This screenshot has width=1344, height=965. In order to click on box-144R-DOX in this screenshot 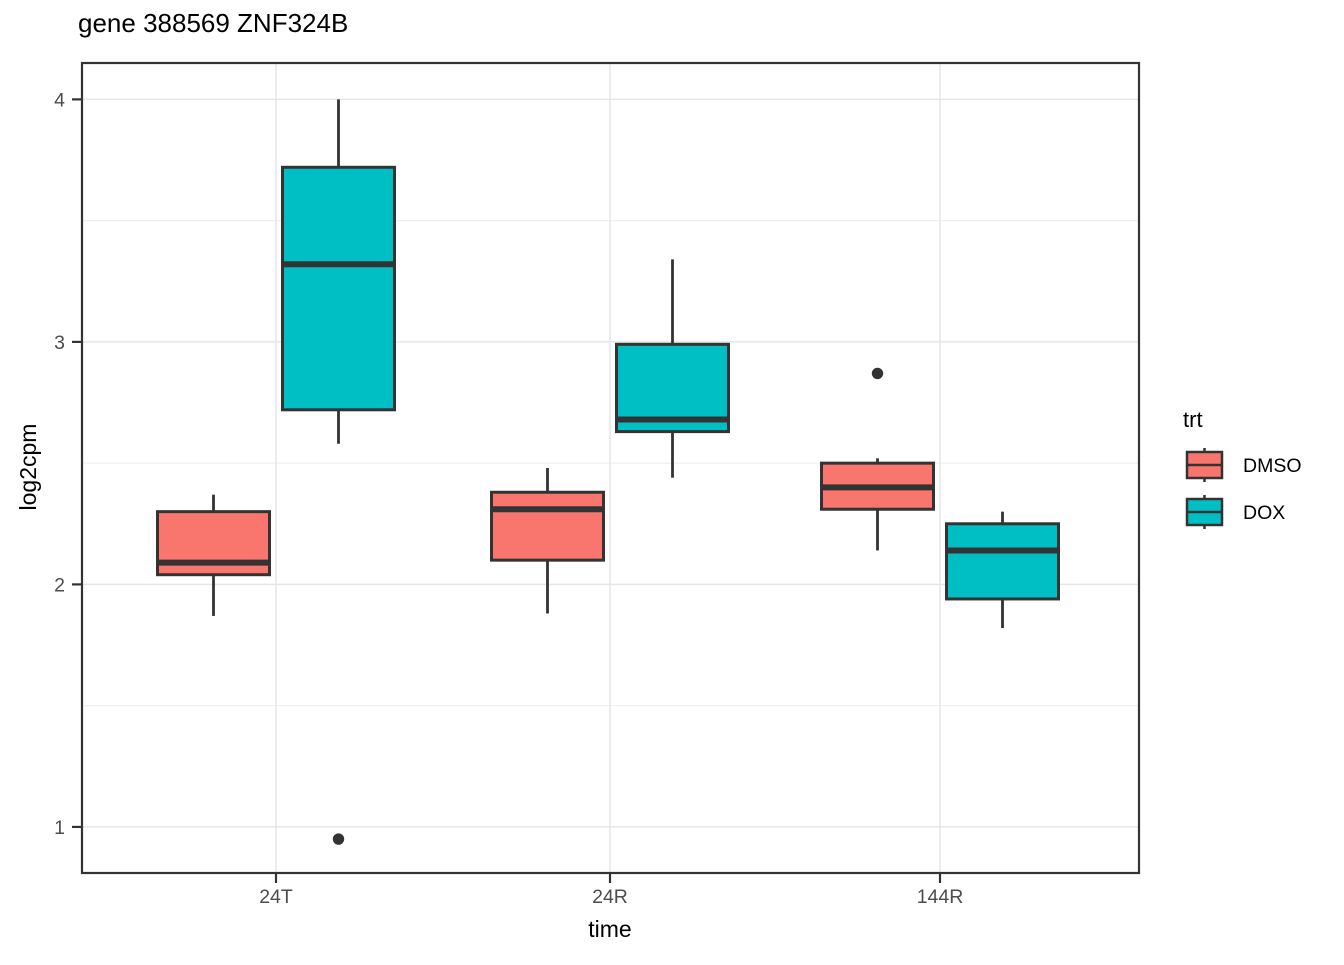, I will do `click(1002, 561)`.